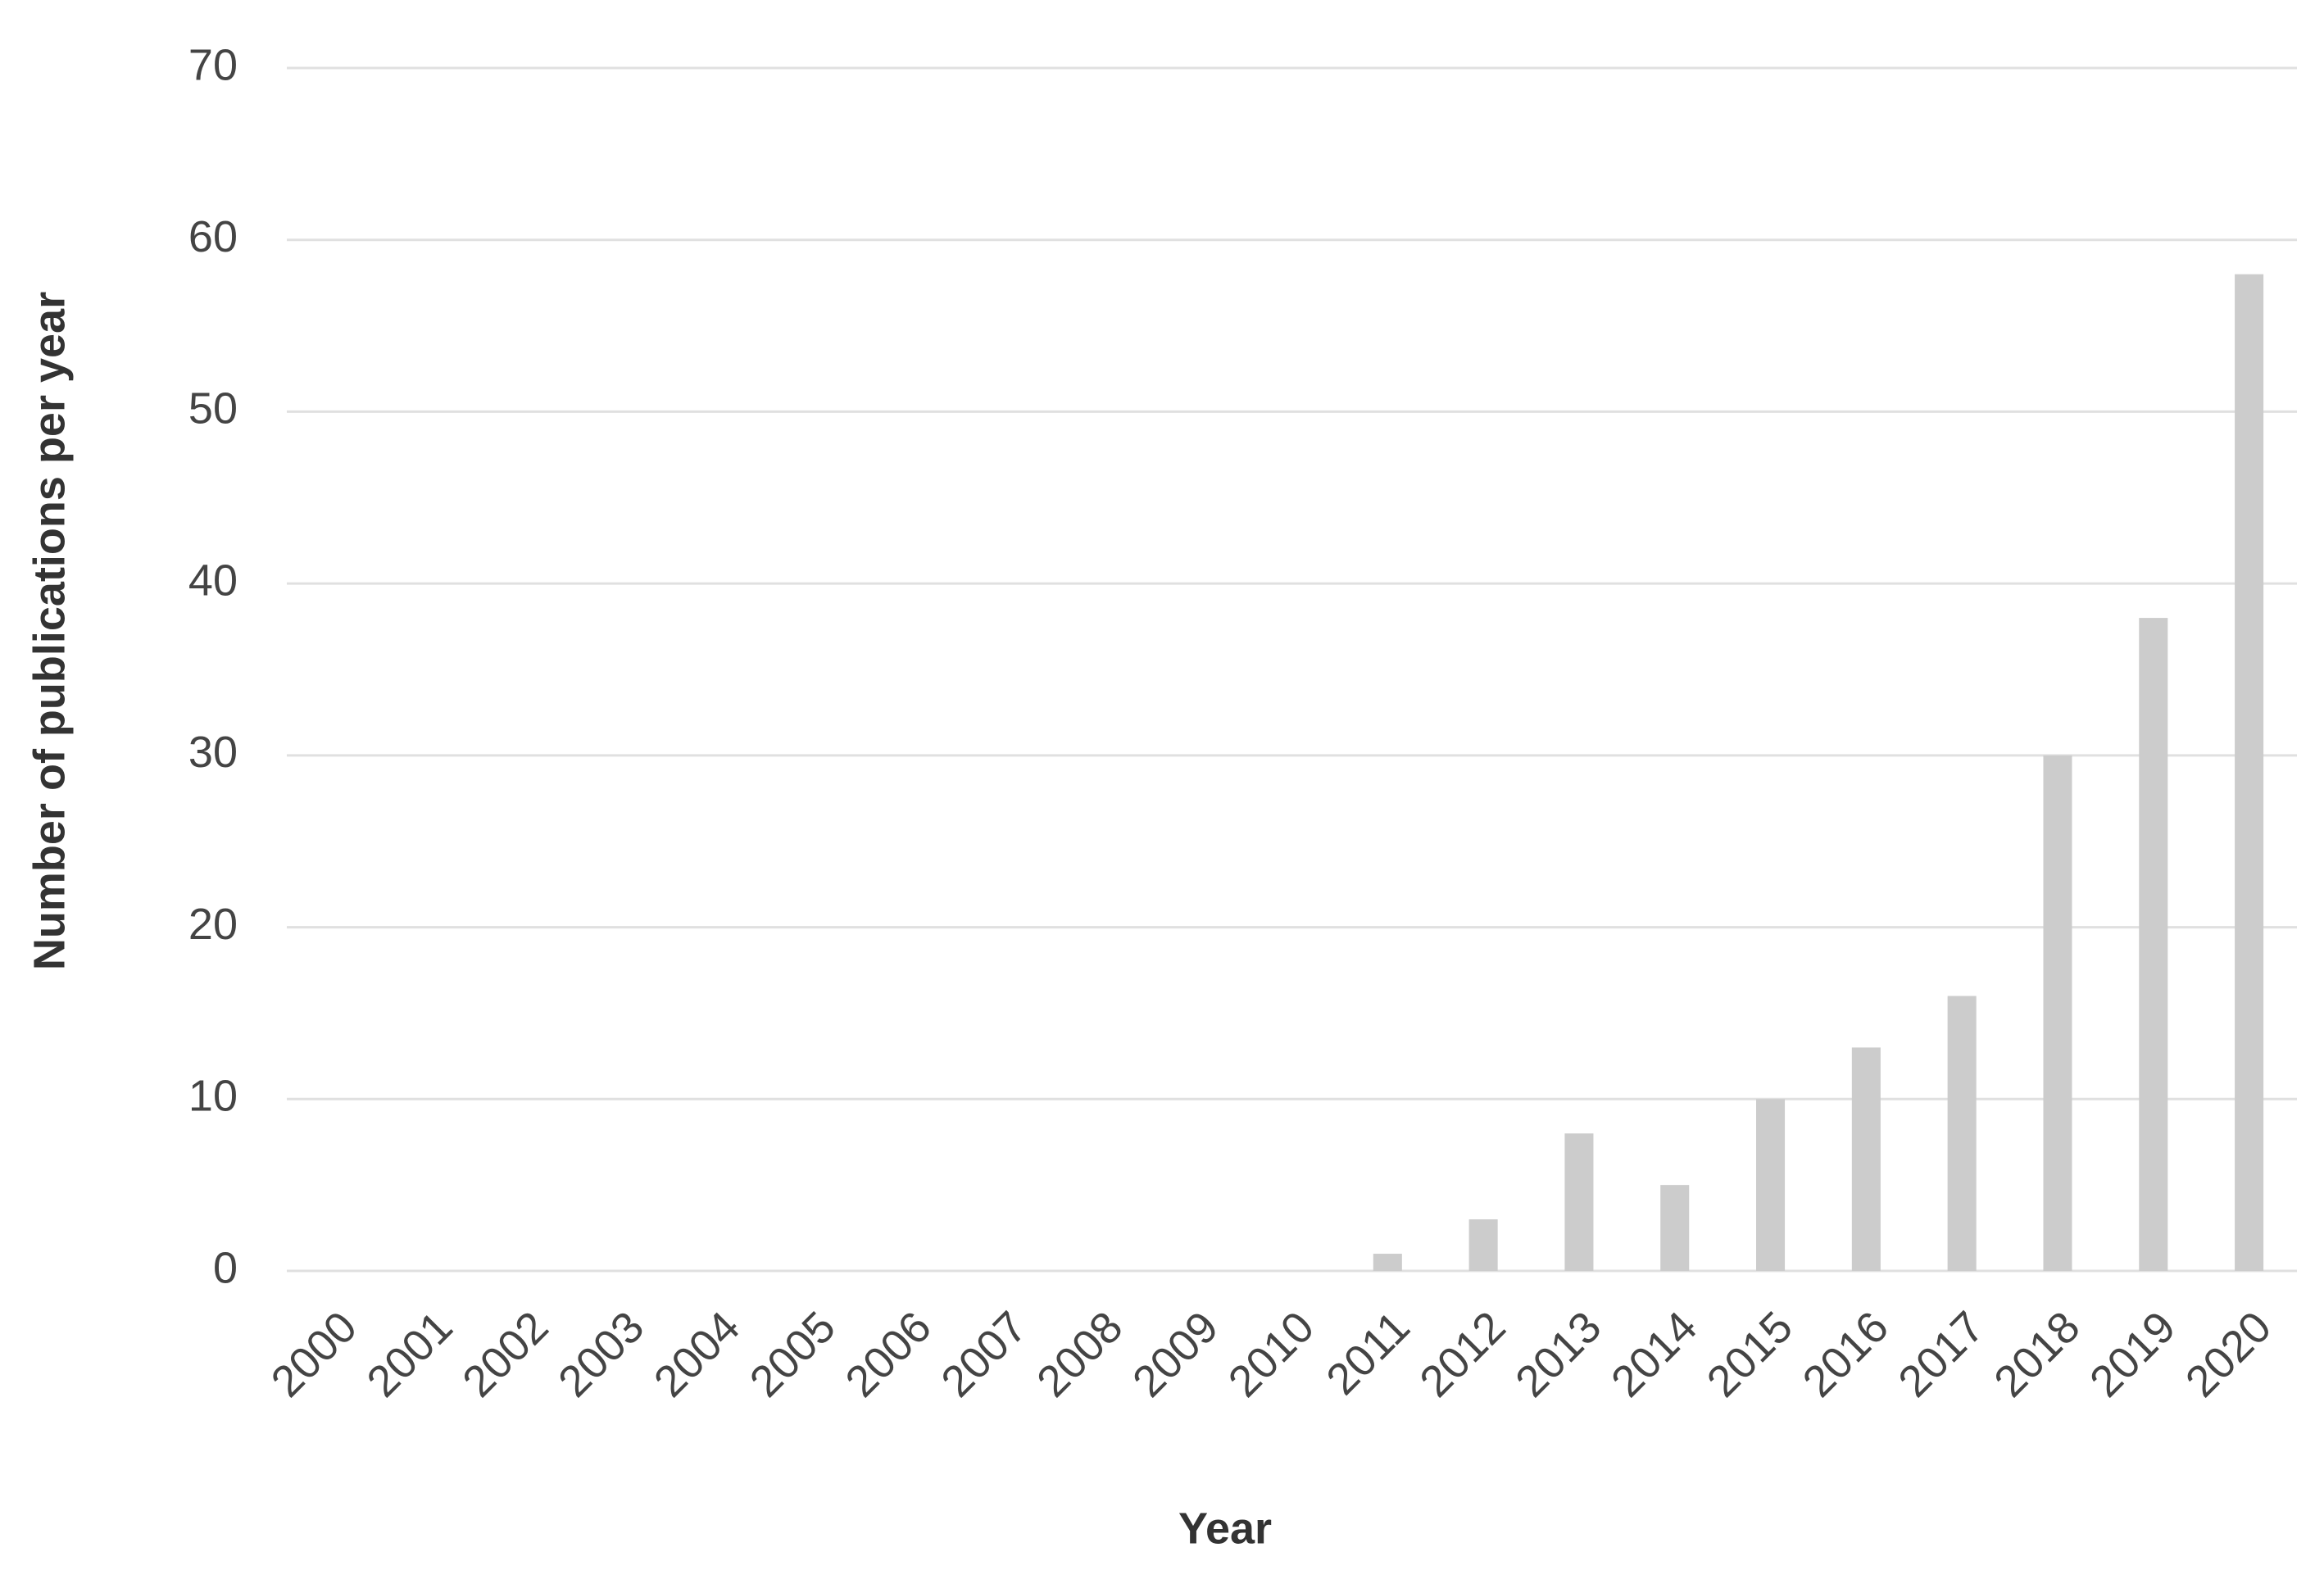  What do you see at coordinates (1654, 1354) in the screenshot?
I see `x-tick-label: 2014` at bounding box center [1654, 1354].